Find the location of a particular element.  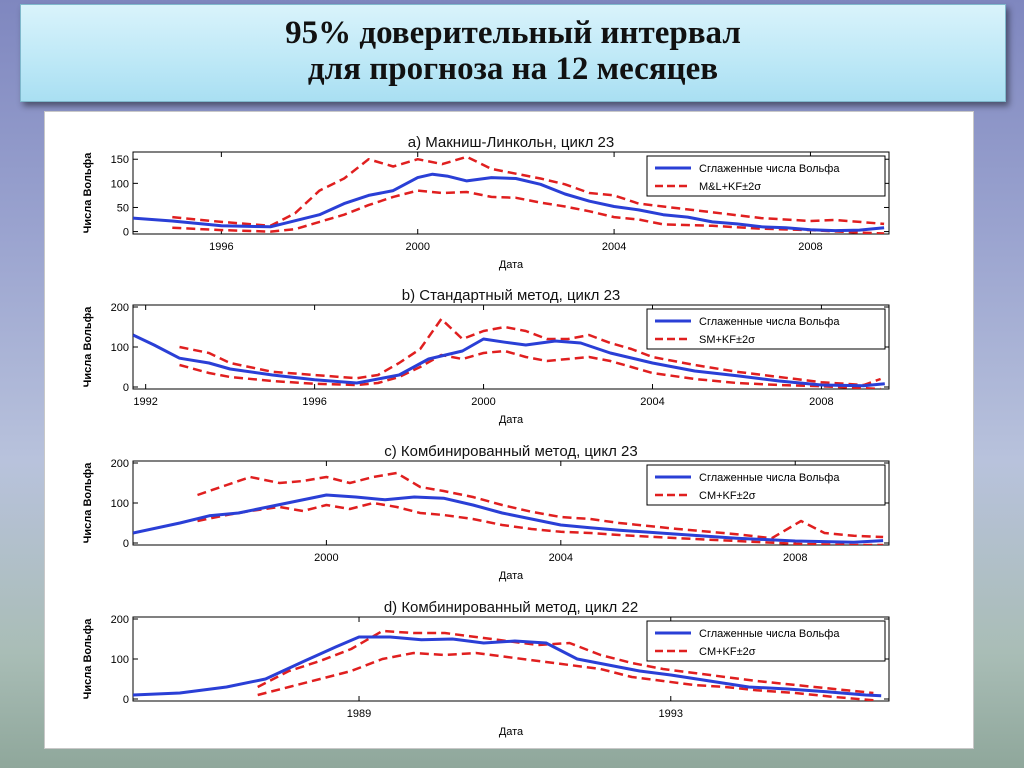

legend: Сглаженные числа Вольфа M&L+KF±2σ is located at coordinates (766, 176).